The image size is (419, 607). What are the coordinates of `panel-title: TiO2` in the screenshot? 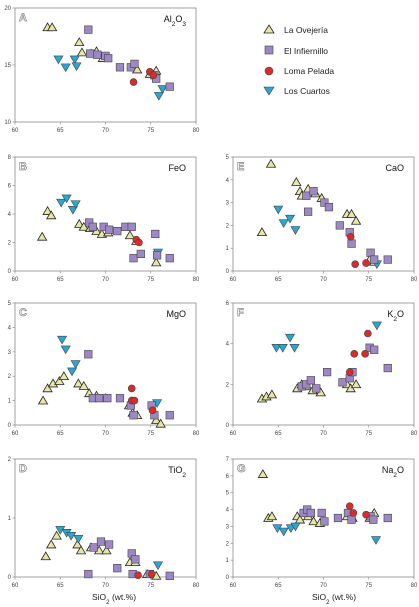 It's located at (177, 472).